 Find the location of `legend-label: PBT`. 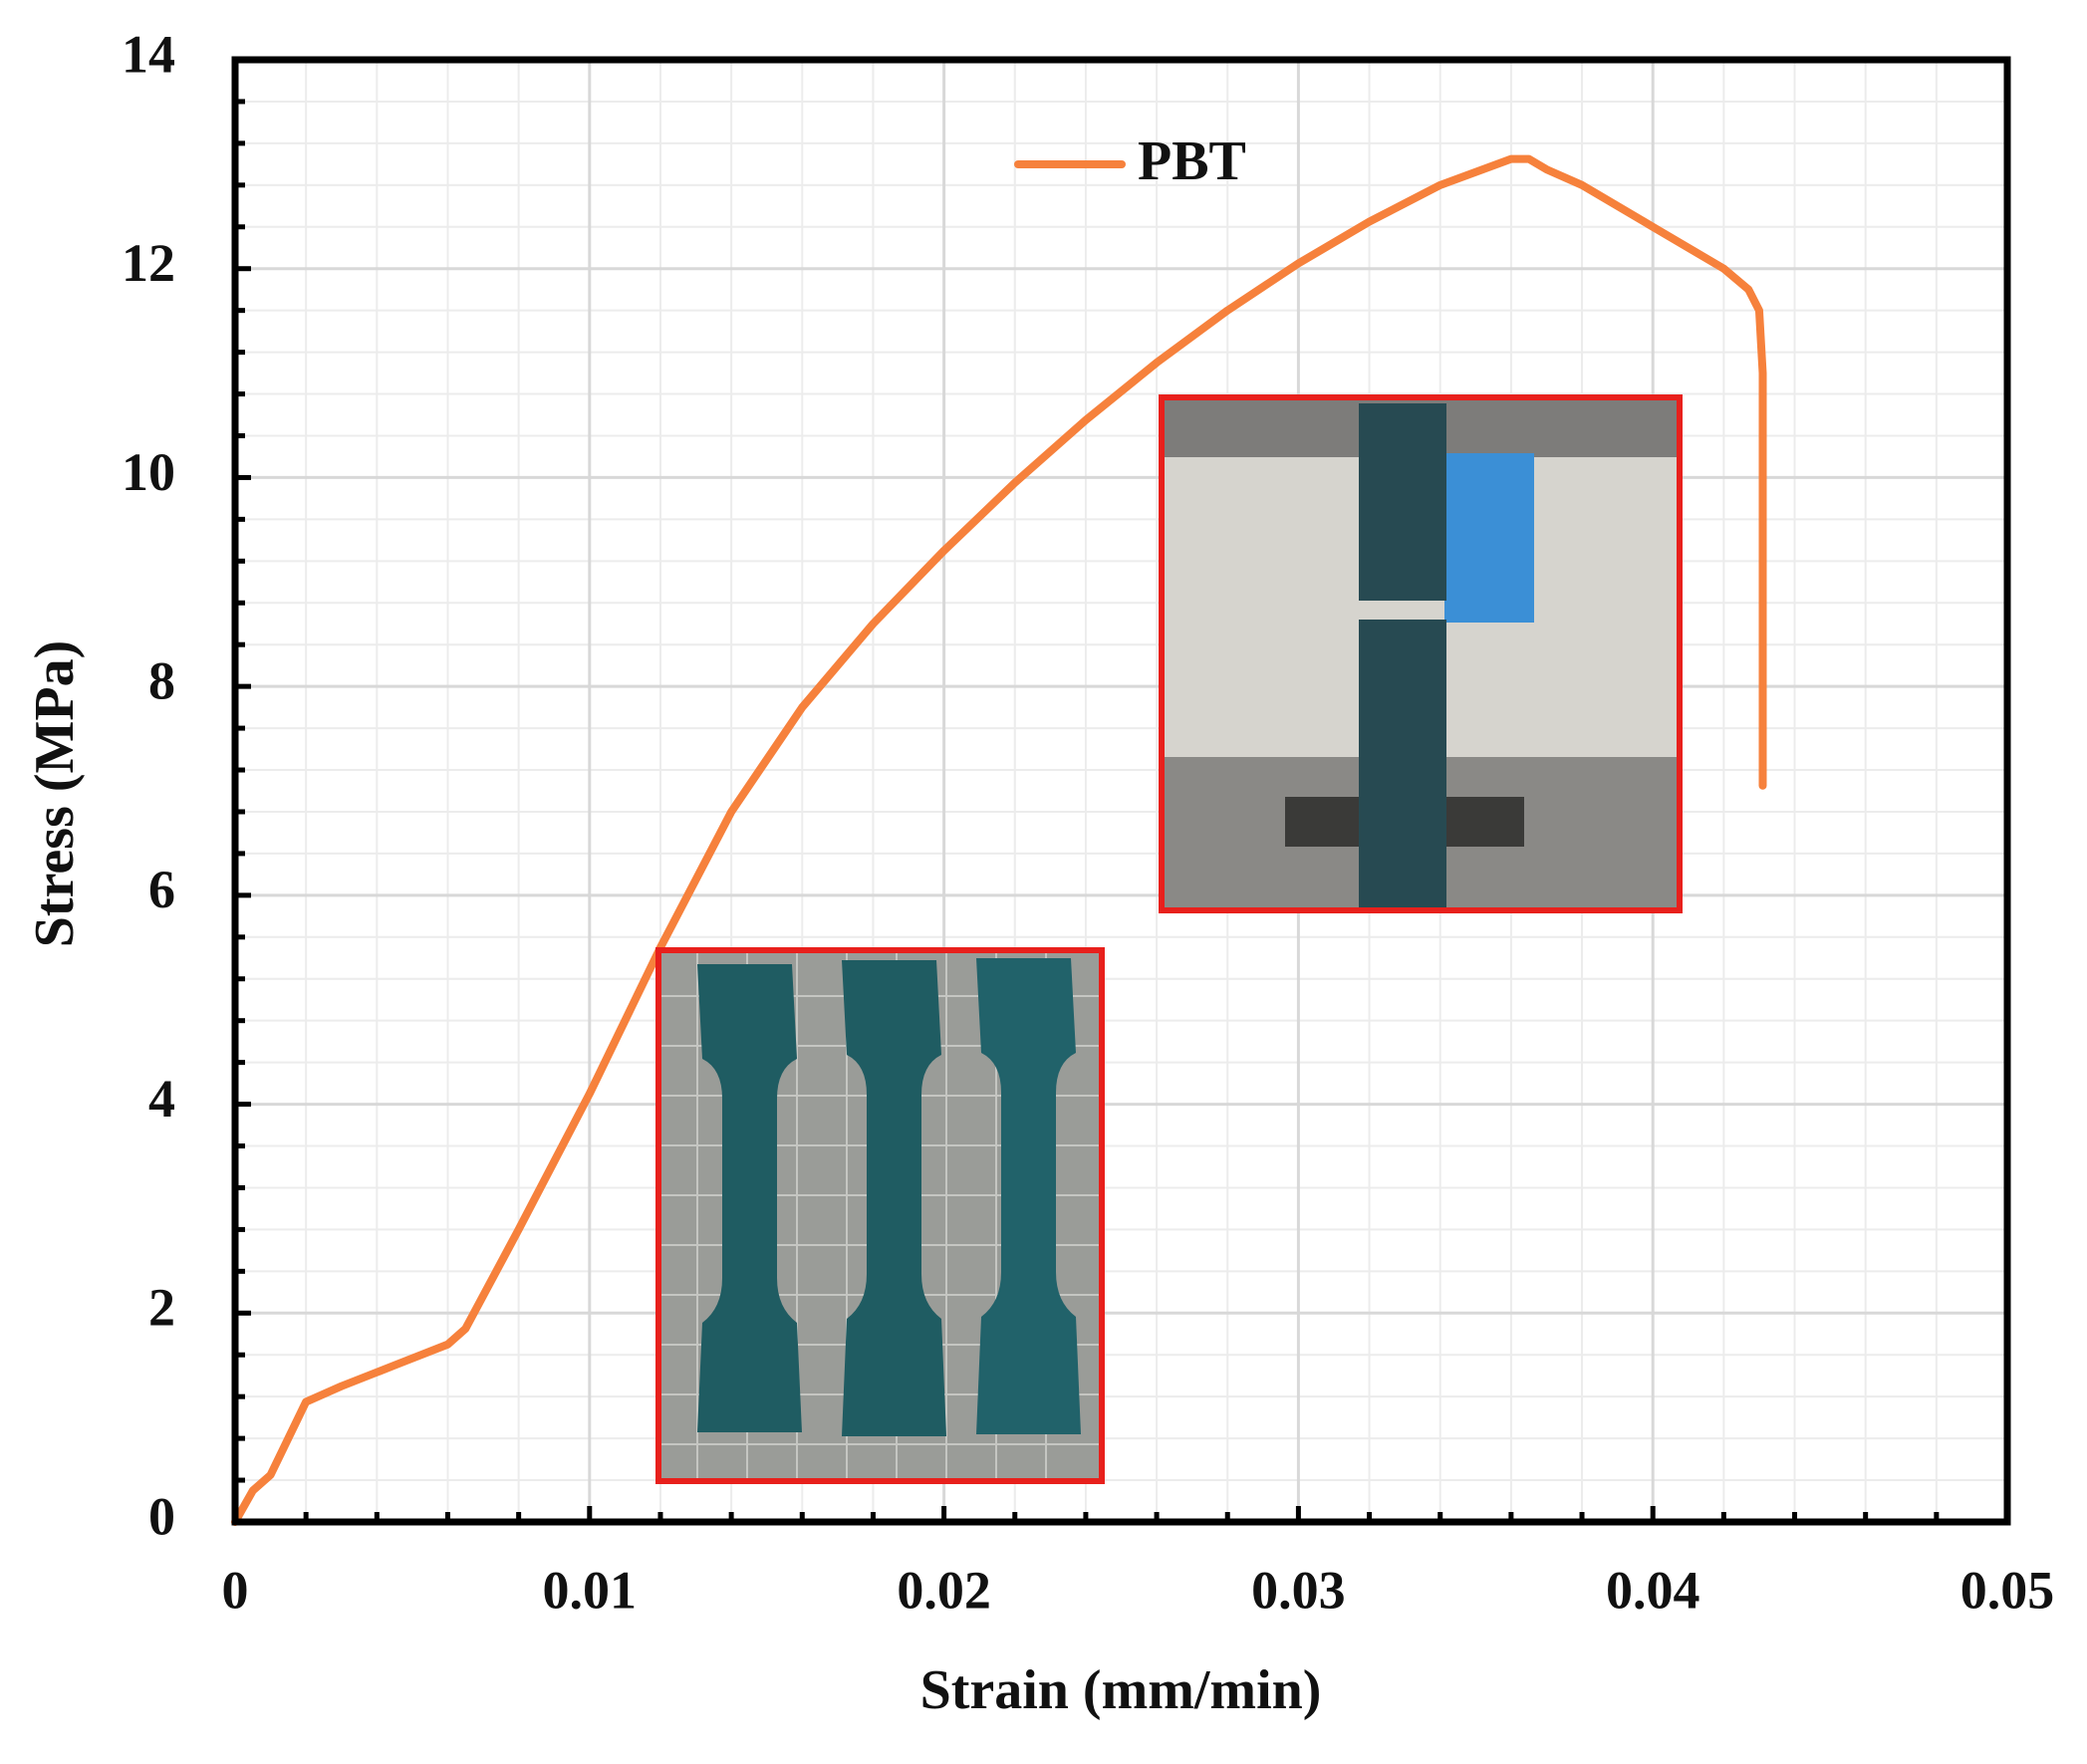

legend-label: PBT is located at coordinates (1192, 161).